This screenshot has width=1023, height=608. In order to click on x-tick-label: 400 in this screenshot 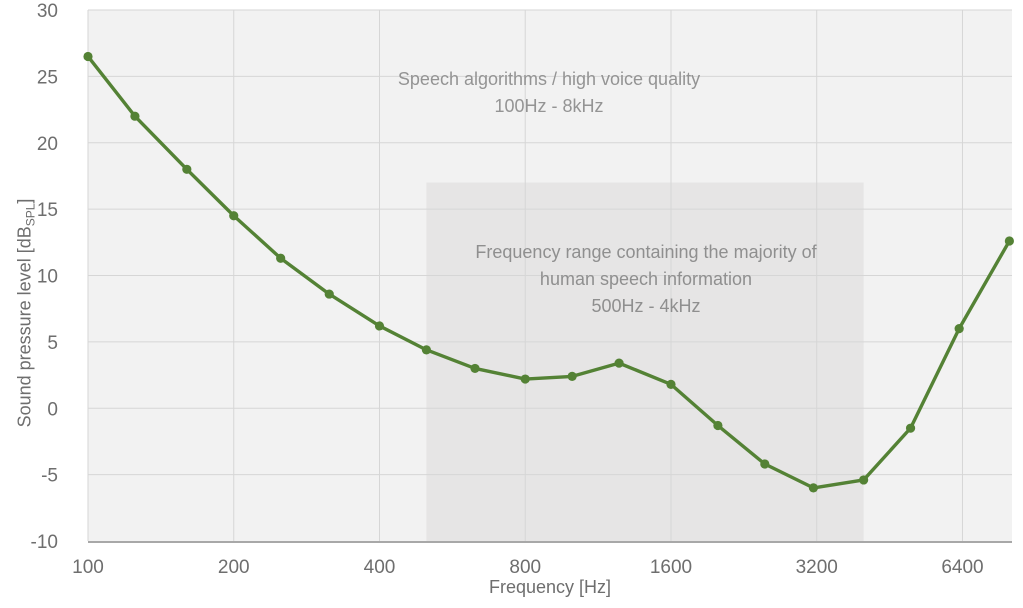, I will do `click(380, 567)`.